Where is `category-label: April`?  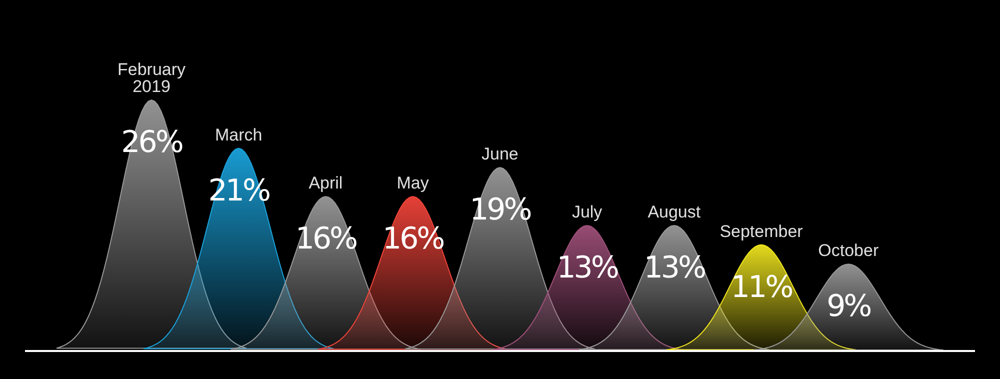
category-label: April is located at coordinates (325, 183).